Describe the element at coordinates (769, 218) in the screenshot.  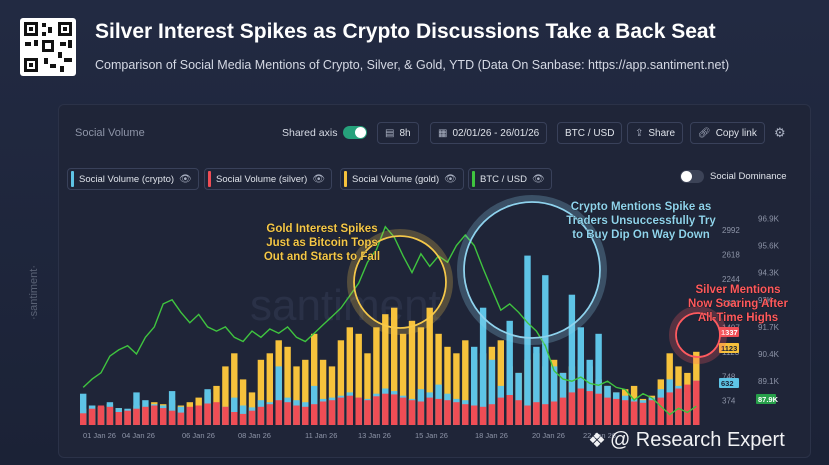
I see `btc-axis-tick: 96.9K` at that location.